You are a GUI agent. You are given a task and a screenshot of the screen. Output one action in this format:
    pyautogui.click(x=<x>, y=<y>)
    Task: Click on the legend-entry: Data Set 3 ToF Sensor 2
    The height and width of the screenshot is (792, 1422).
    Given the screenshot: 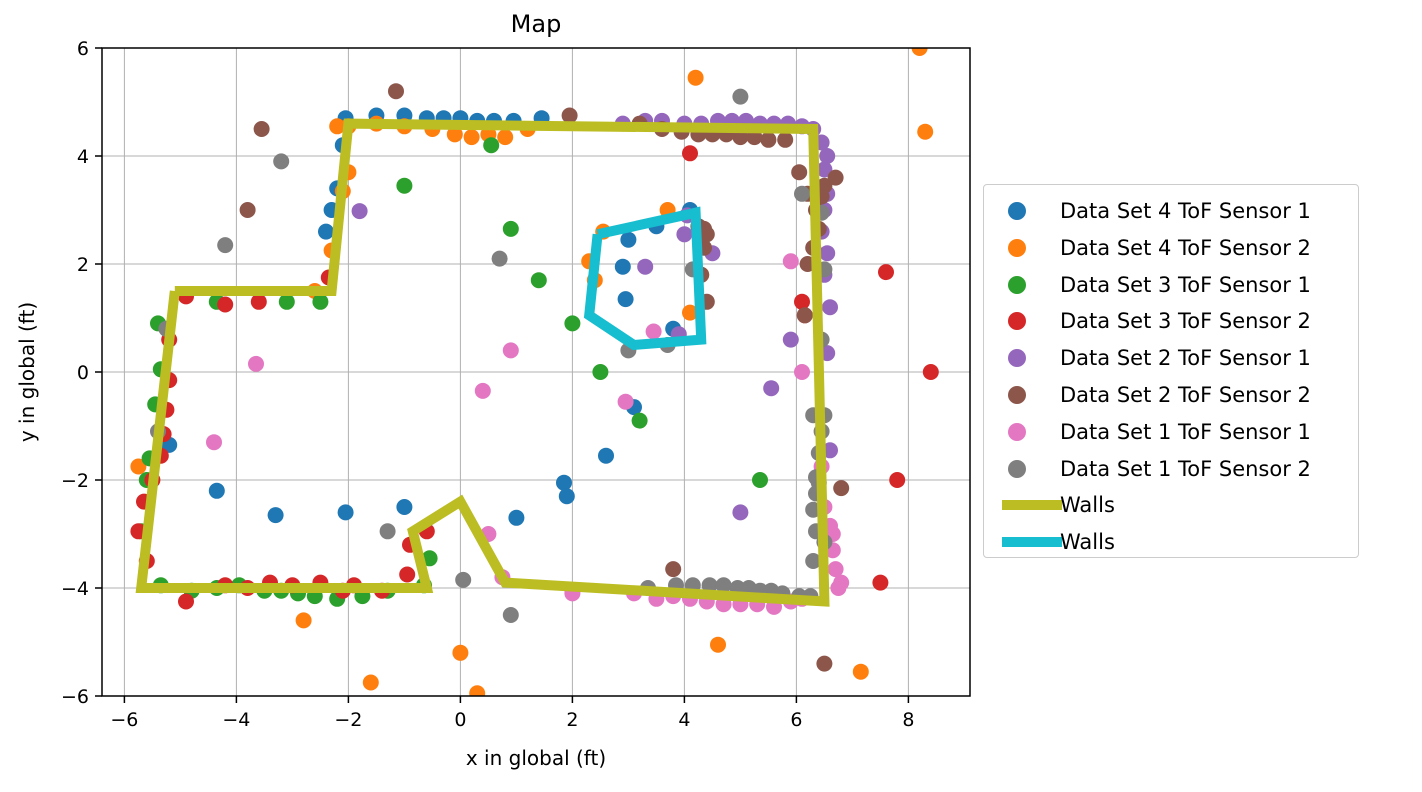 What is the action you would take?
    pyautogui.click(x=1171, y=321)
    